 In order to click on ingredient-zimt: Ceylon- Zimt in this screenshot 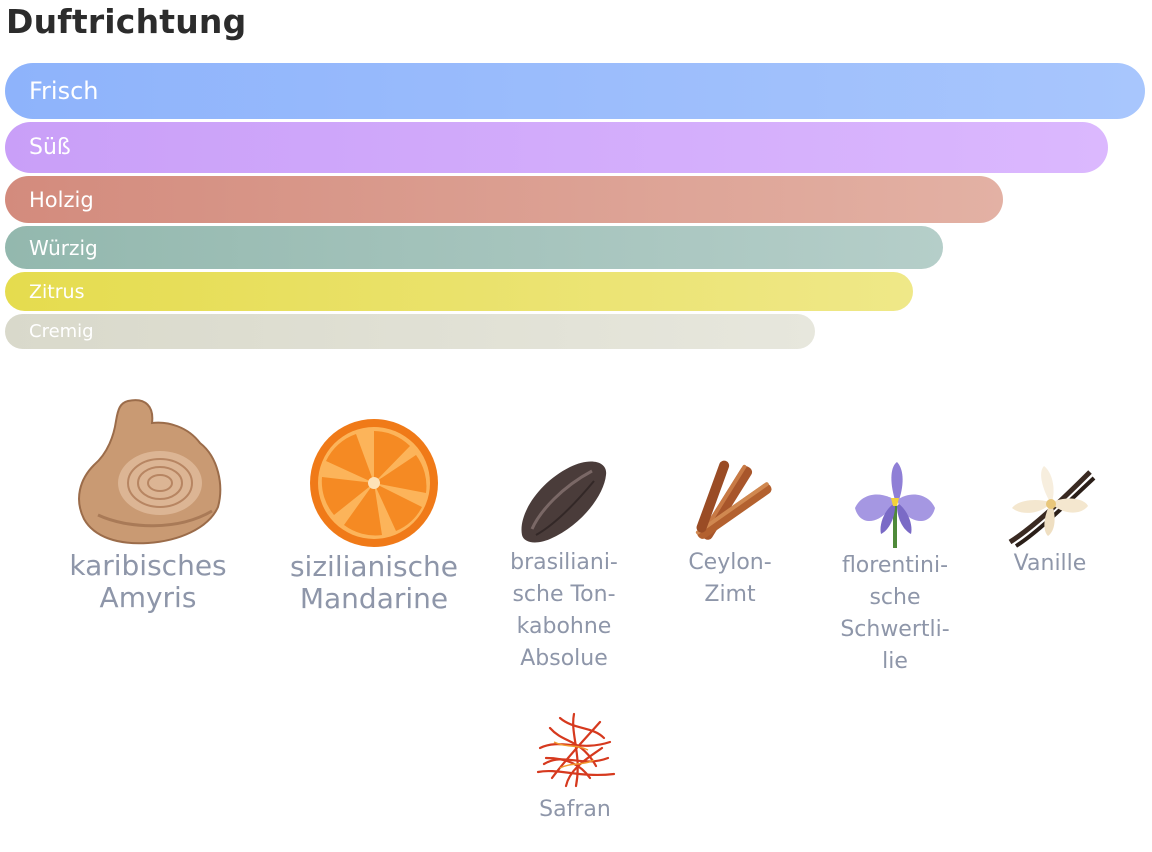, I will do `click(730, 533)`.